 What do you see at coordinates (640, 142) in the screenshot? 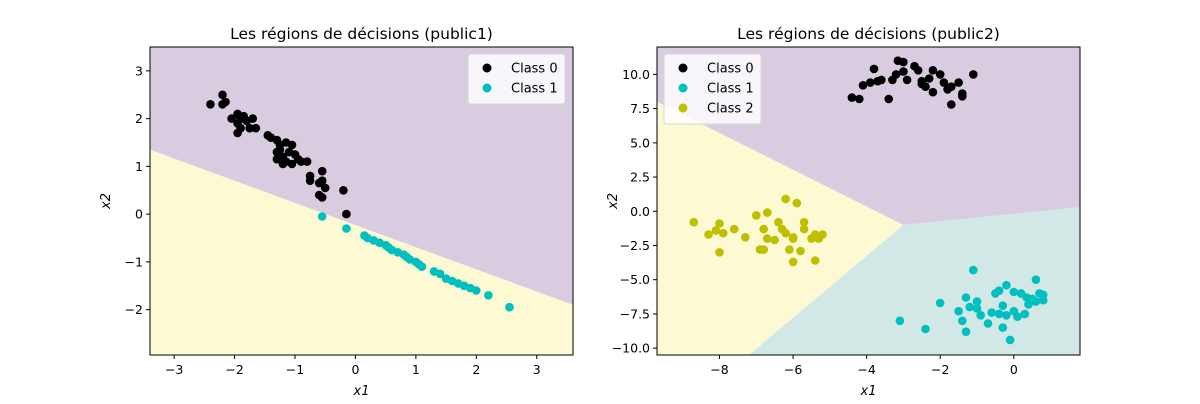
I see `y-tick-label-6: 5.0` at bounding box center [640, 142].